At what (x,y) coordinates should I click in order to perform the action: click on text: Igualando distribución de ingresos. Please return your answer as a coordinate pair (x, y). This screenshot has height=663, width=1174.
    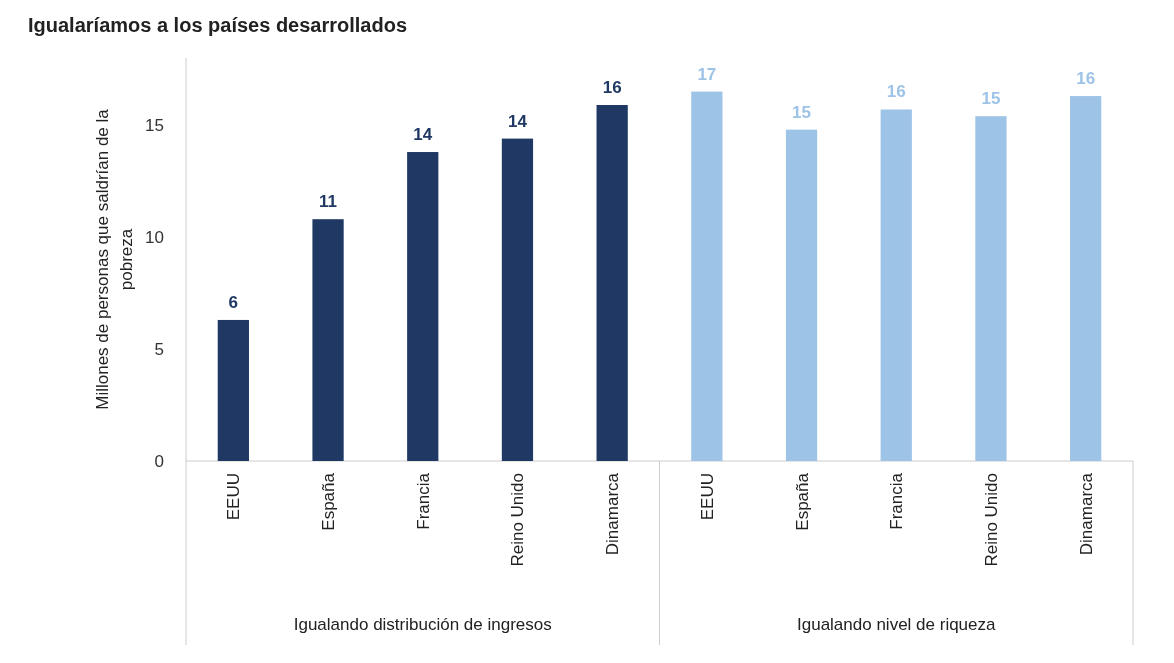
    Looking at the image, I should click on (422, 624).